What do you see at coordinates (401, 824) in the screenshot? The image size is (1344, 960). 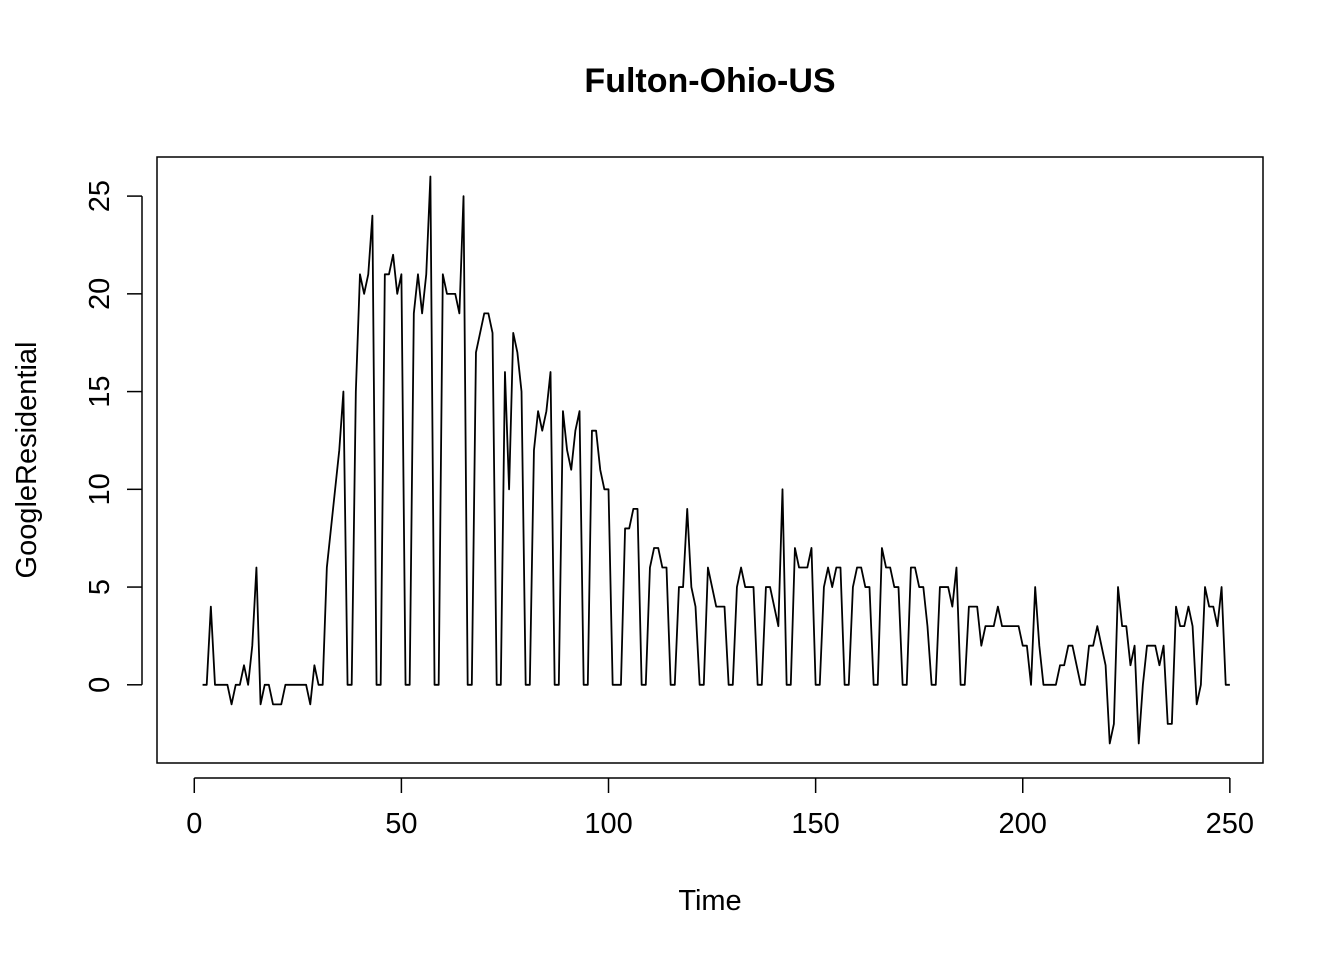 I see `x-tick-label: 50` at bounding box center [401, 824].